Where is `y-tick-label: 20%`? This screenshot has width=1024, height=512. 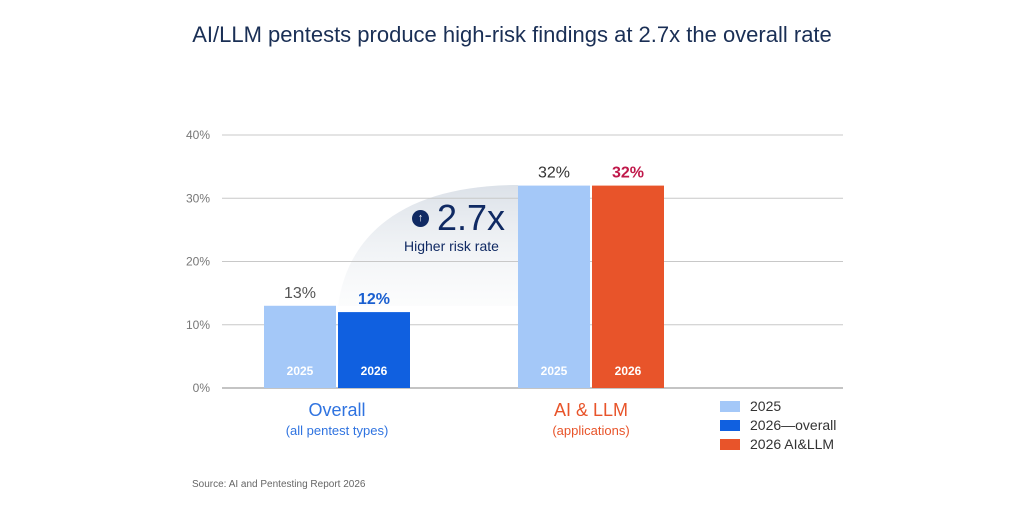 y-tick-label: 20% is located at coordinates (198, 262).